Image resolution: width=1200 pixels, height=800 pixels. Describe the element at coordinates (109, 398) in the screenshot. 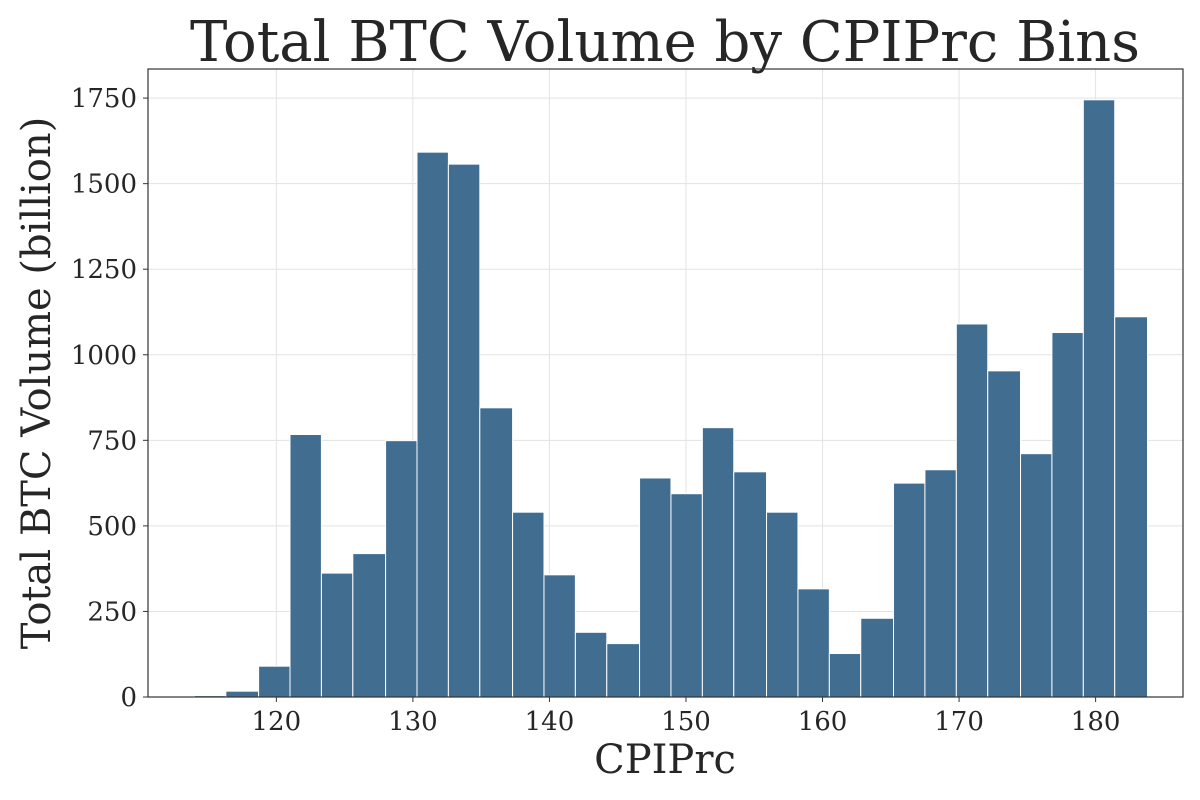

I see `y-axis-ticks: 0 250 500 750 1000 1250 1500 1750` at that location.